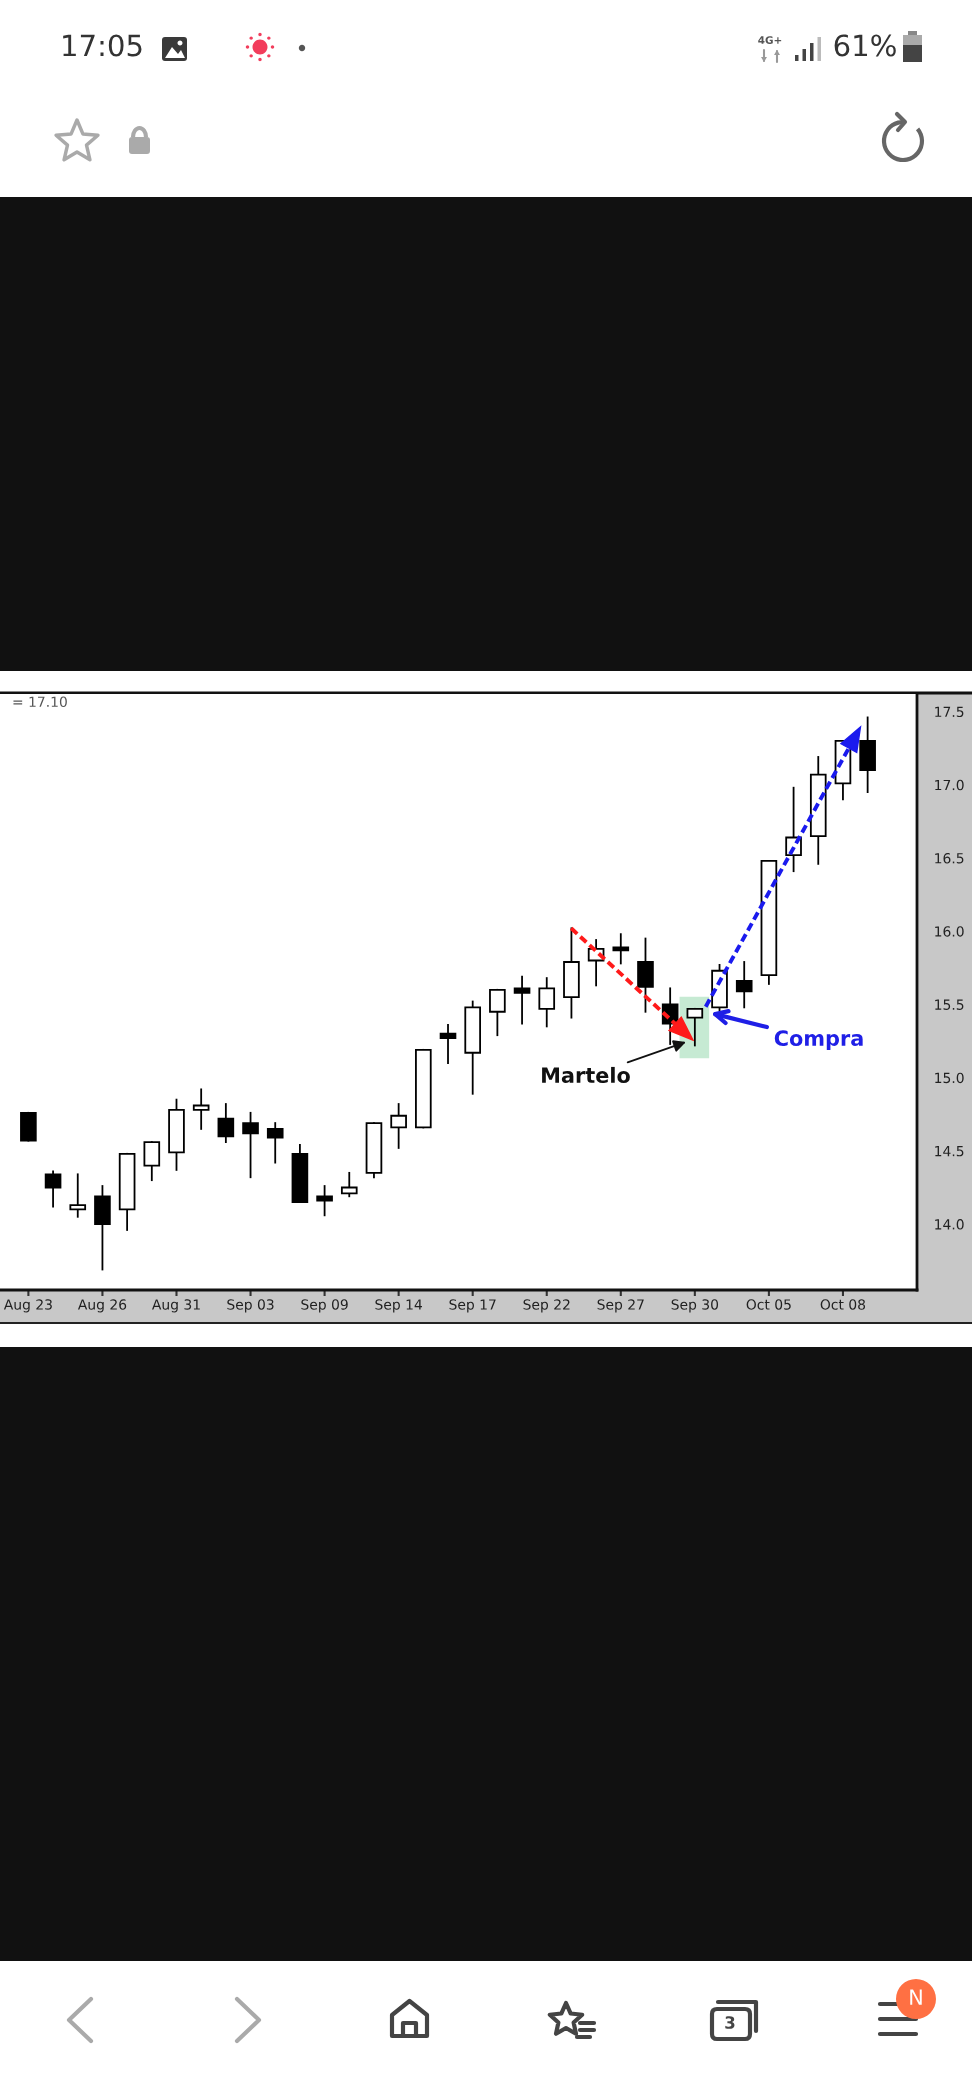 The height and width of the screenshot is (2075, 972). What do you see at coordinates (949, 858) in the screenshot?
I see `y-tick-label: 16.5` at bounding box center [949, 858].